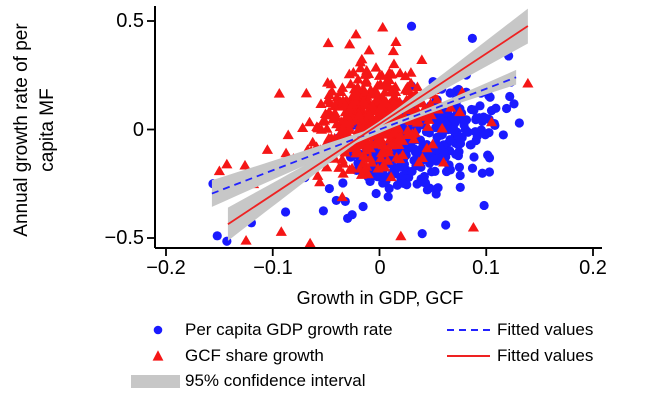 The height and width of the screenshot is (400, 650). I want to click on x-tick-label: 0.1, so click(486, 268).